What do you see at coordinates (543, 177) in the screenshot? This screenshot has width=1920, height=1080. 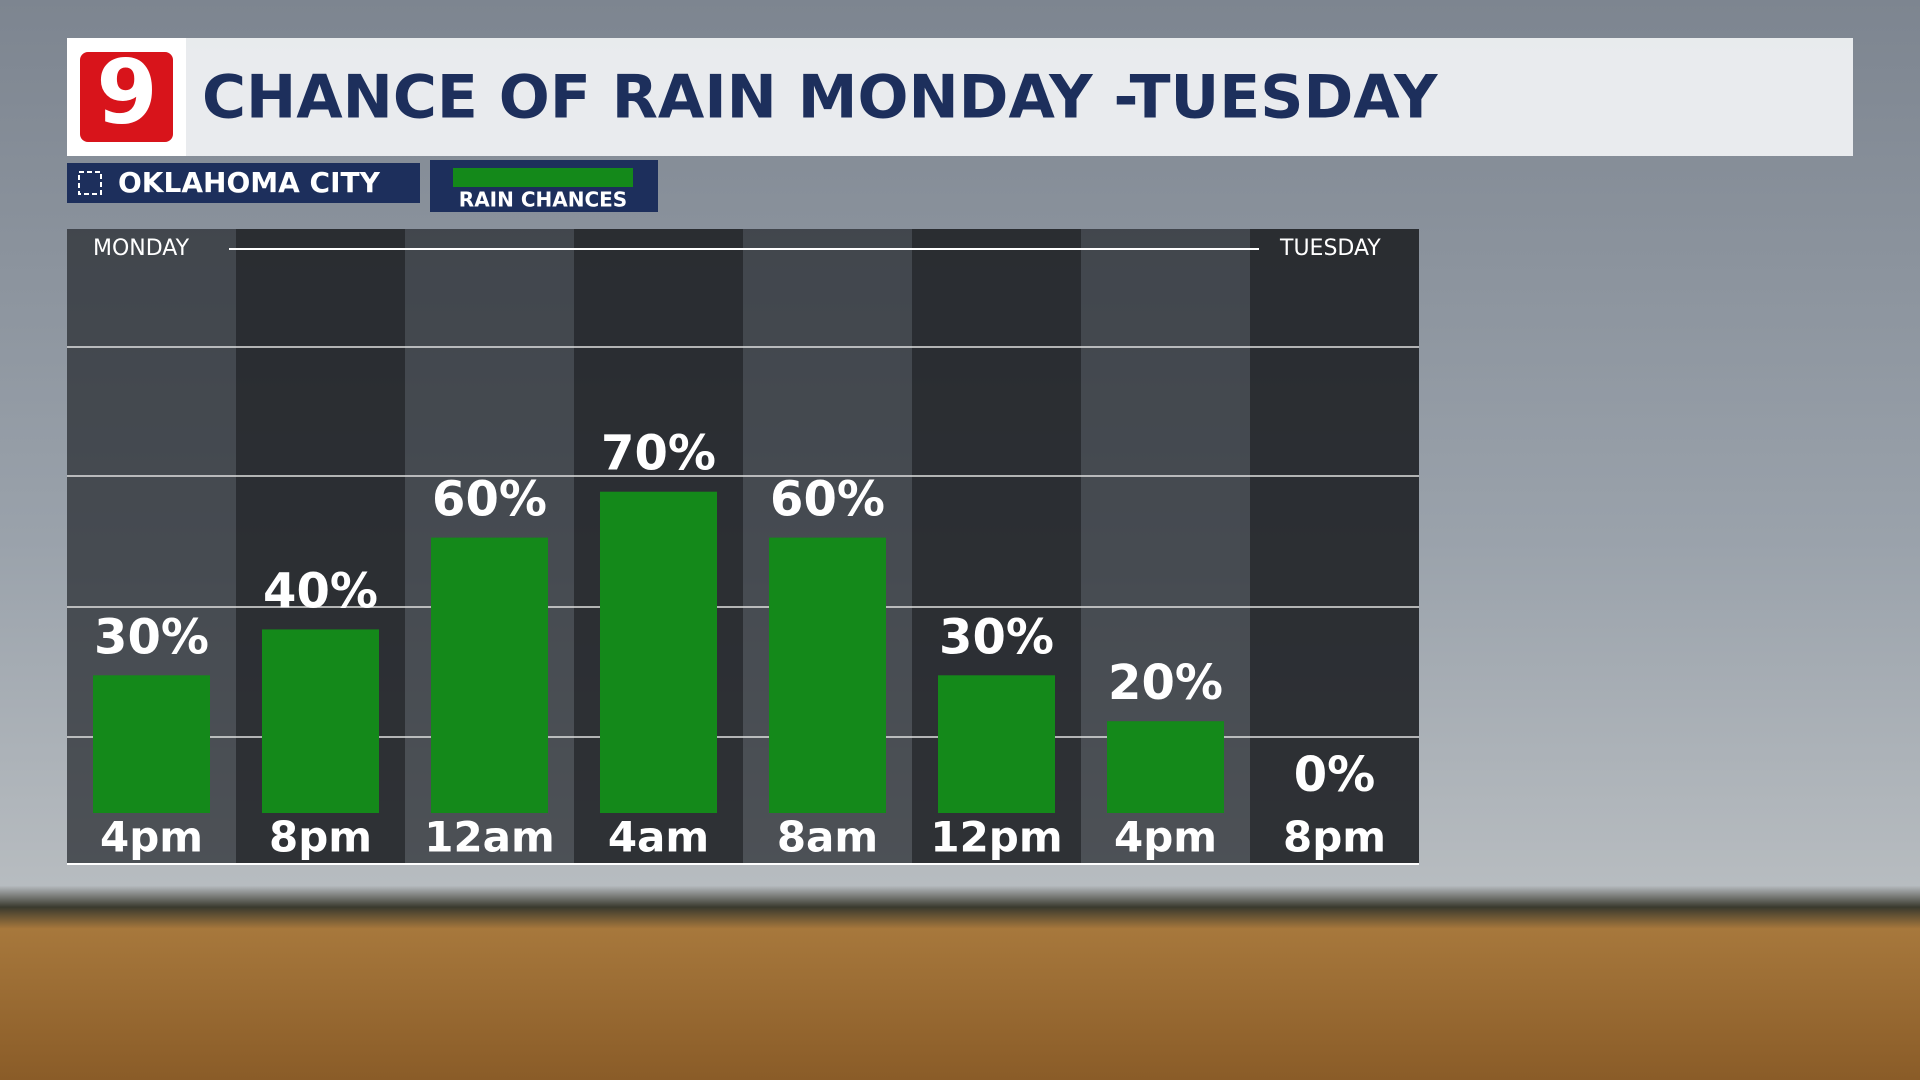 I see `legend-swatch` at bounding box center [543, 177].